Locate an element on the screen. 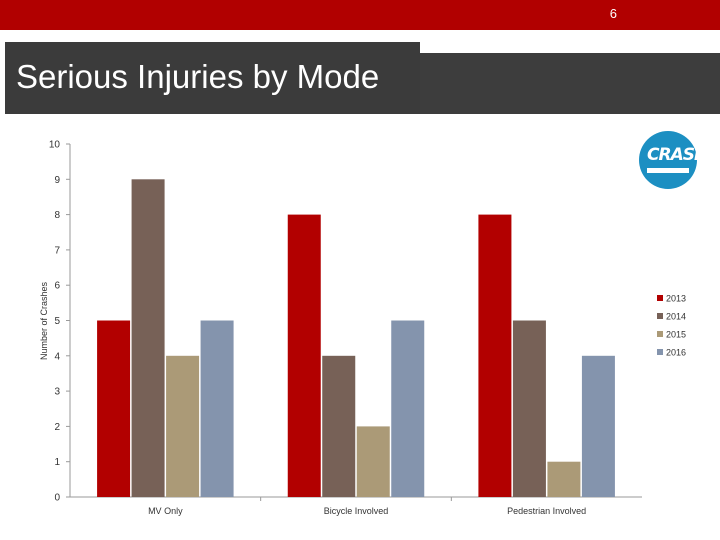  y-tick-label: 8 is located at coordinates (57, 215).